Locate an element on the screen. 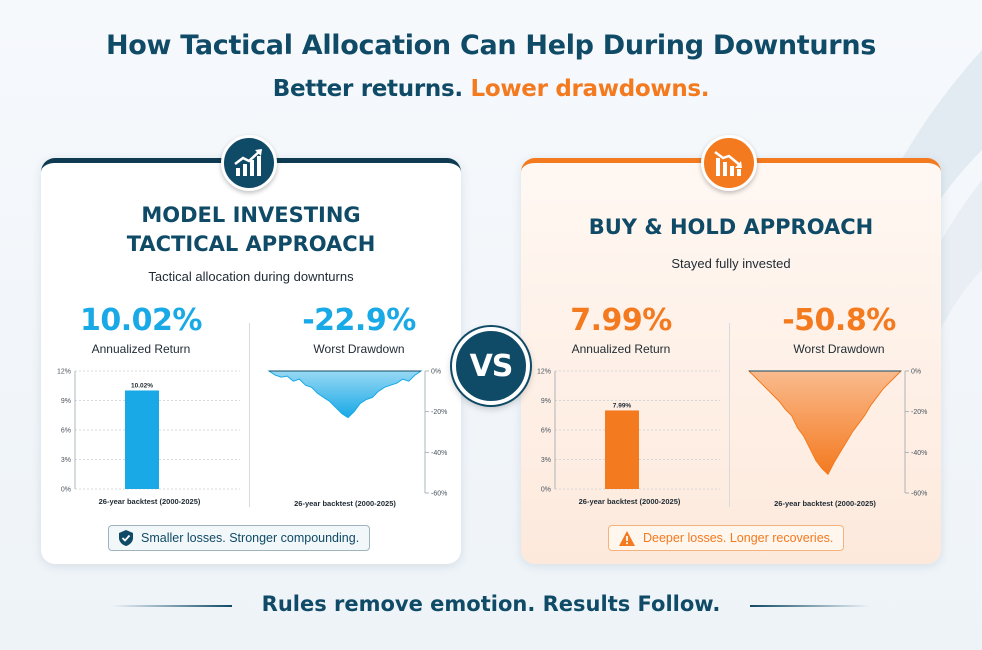  annualized-return-value: 10.02% is located at coordinates (141, 320).